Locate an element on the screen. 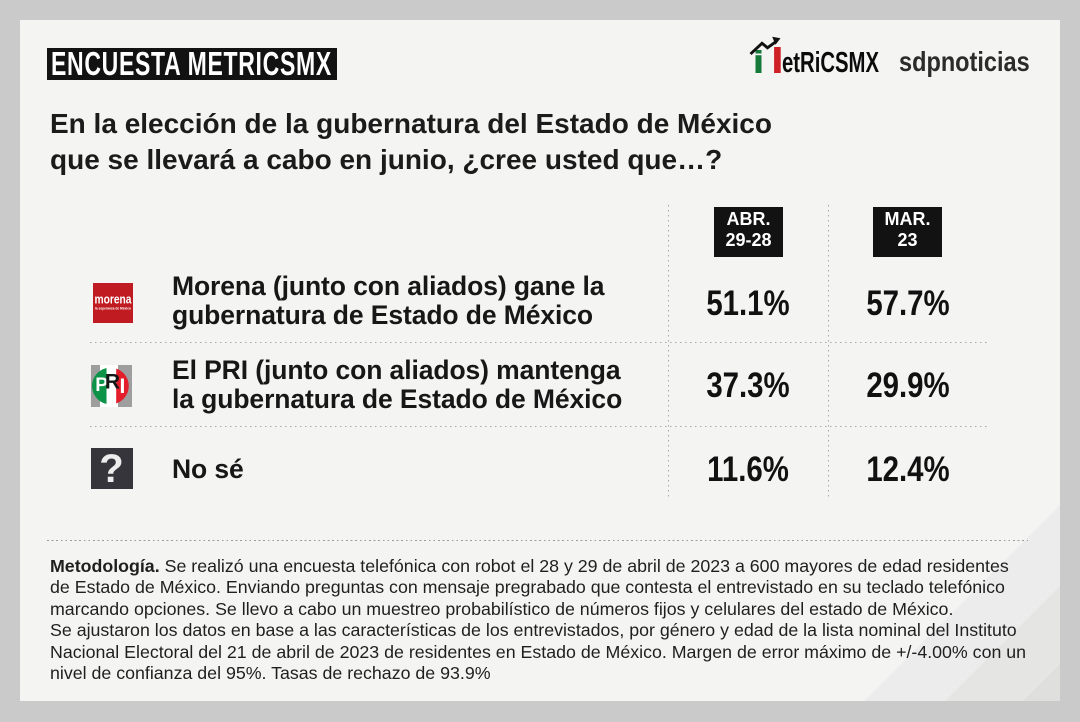 This screenshot has width=1080, height=722. svg-text: R is located at coordinates (112, 381).